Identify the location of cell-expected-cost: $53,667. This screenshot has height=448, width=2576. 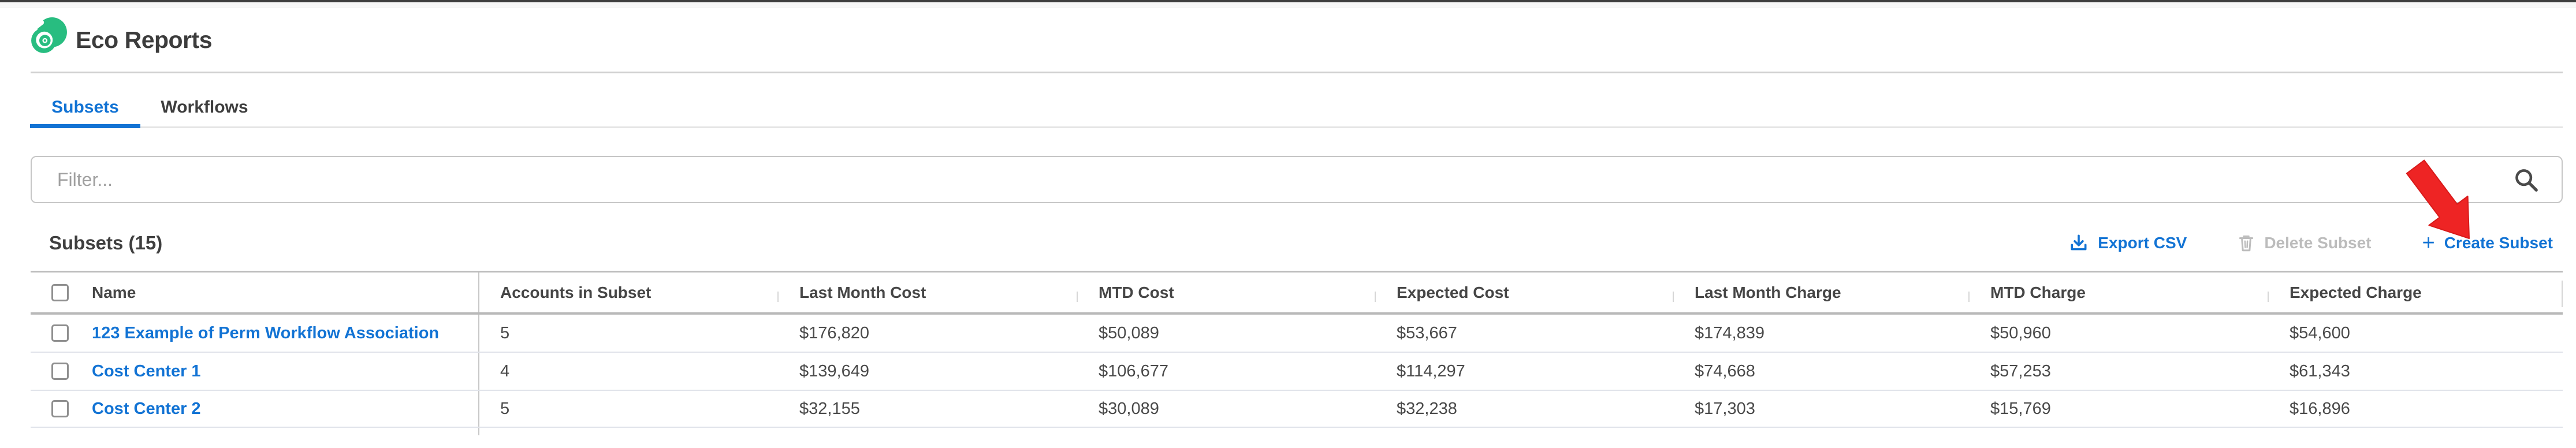
(1427, 332).